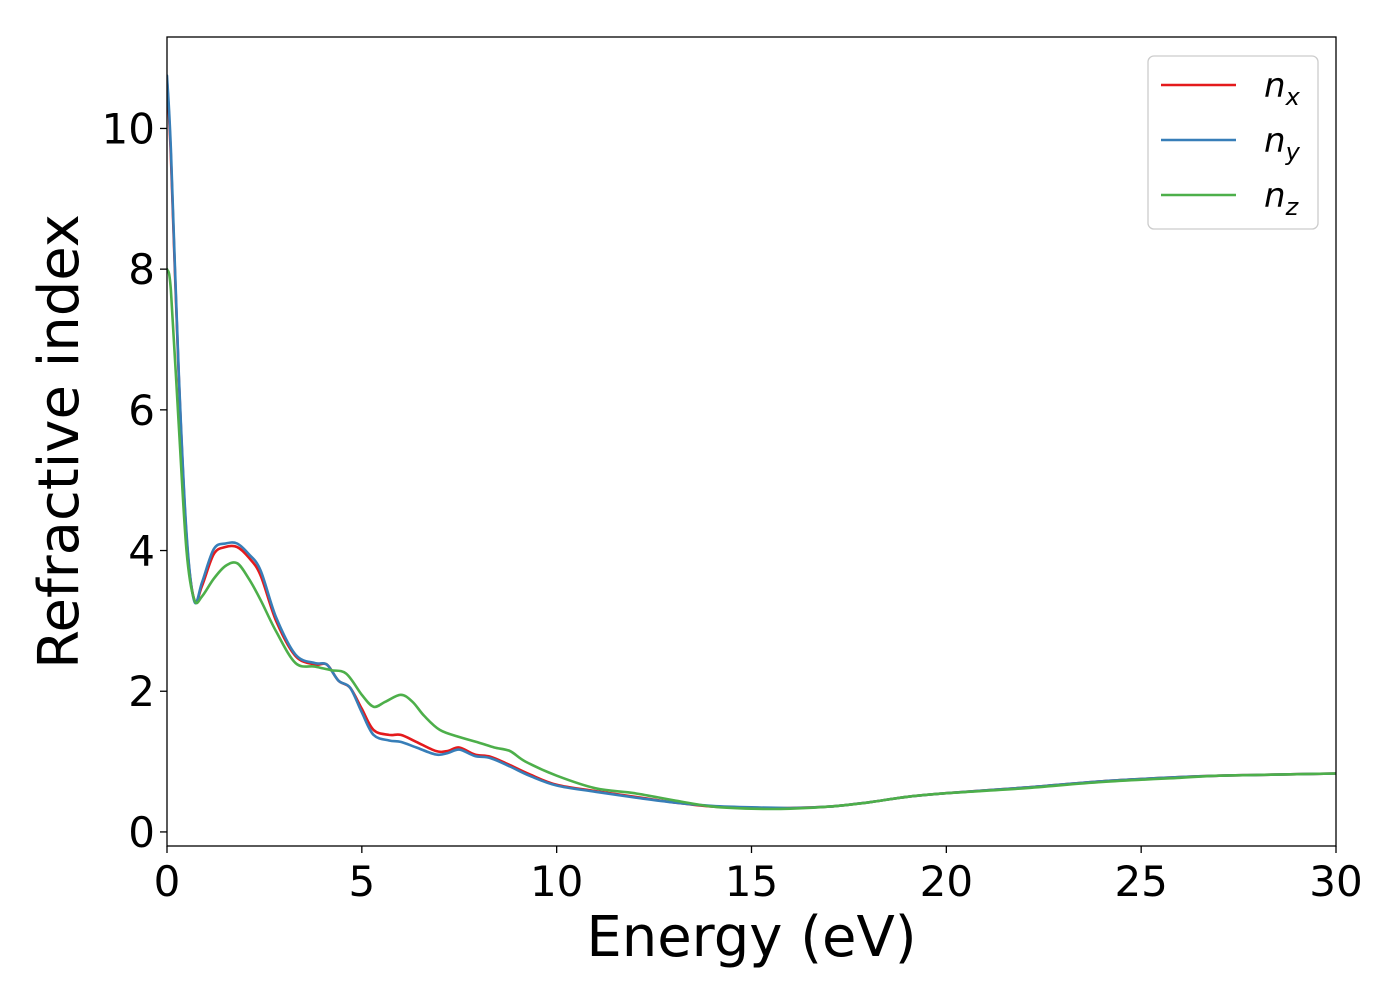 This screenshot has width=1400, height=1000. Describe the element at coordinates (1335, 881) in the screenshot. I see `x-tick-label: 30` at that location.